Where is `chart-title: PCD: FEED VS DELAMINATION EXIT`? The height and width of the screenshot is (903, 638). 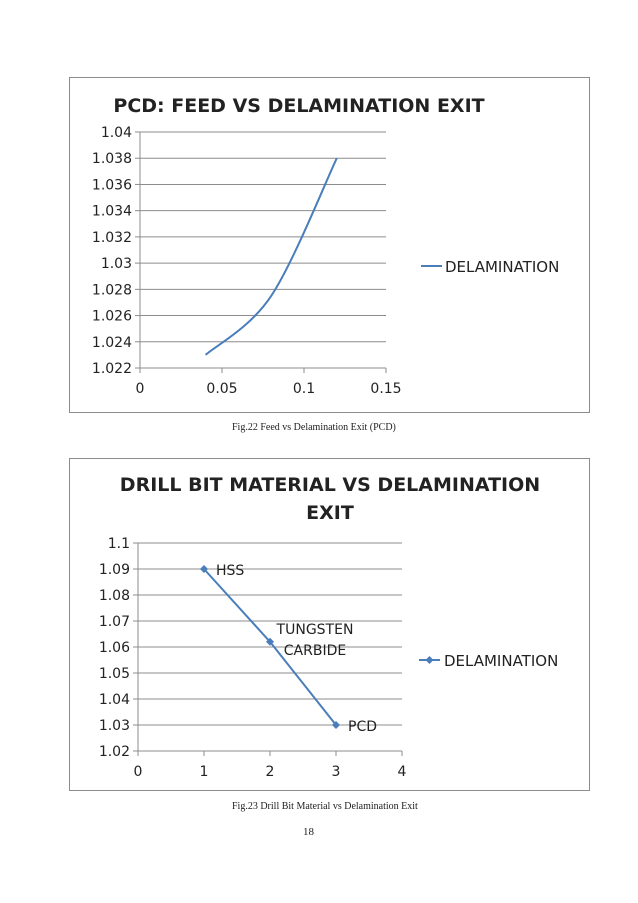 chart-title: PCD: FEED VS DELAMINATION EXIT is located at coordinates (298, 106).